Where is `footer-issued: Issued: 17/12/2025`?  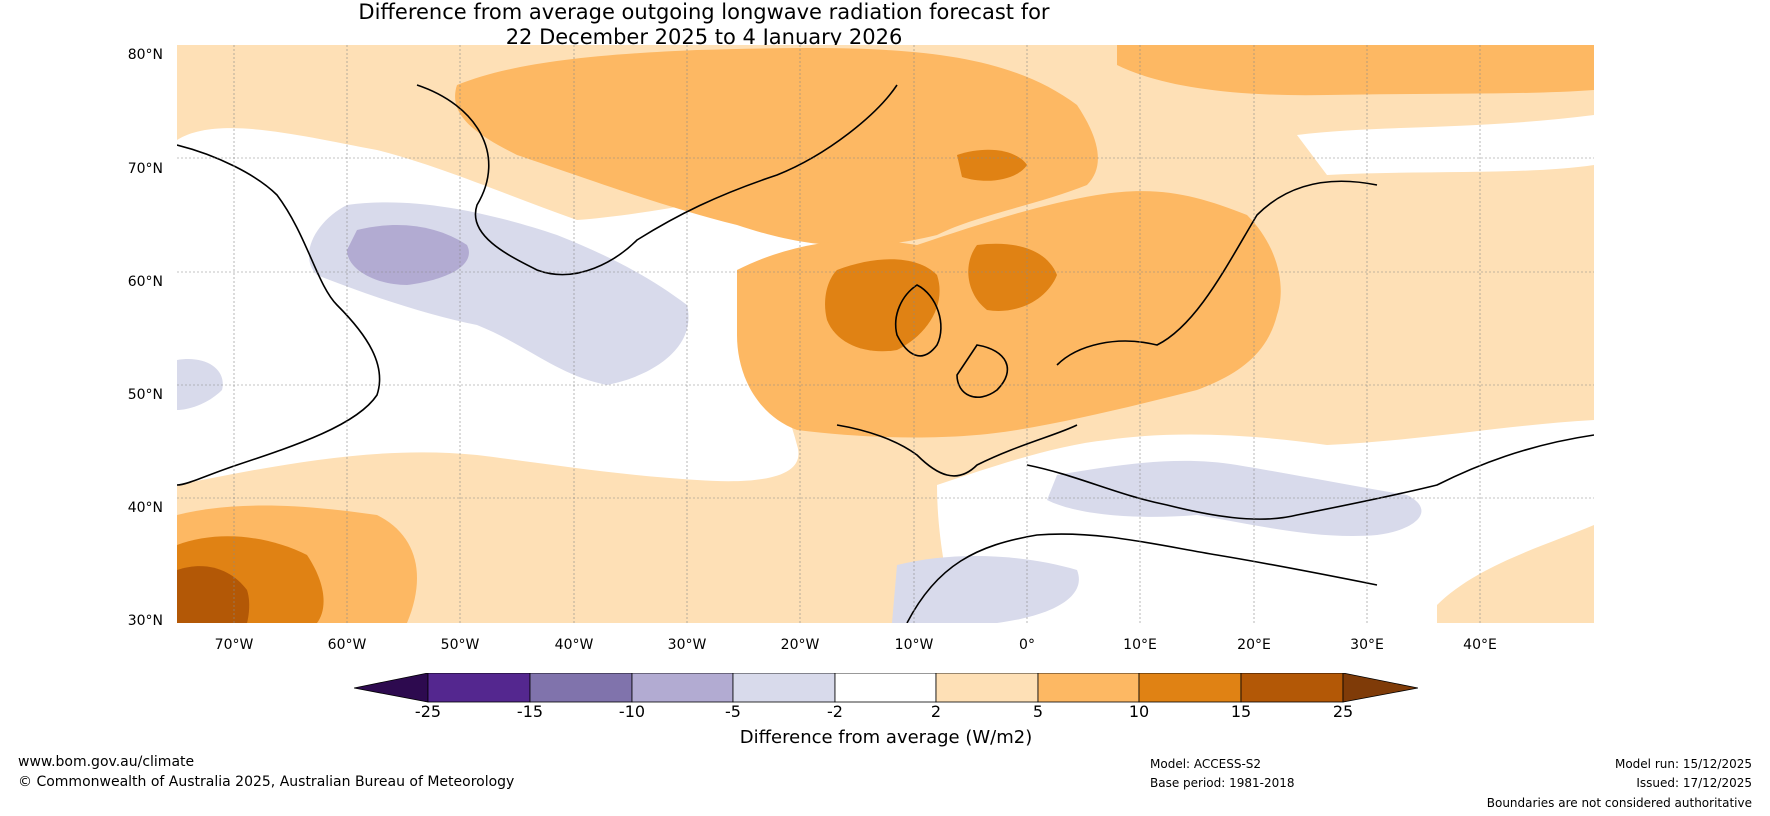
footer-issued: Issued: 17/12/2025 is located at coordinates (1694, 783).